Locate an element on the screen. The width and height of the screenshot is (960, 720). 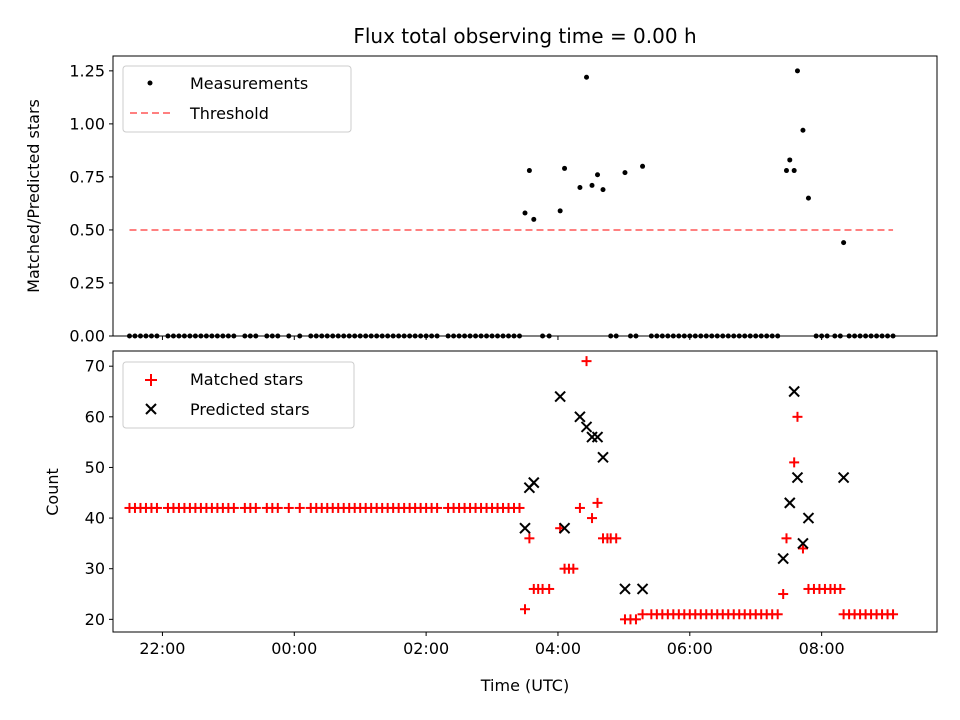
y-tick-label: 40 is located at coordinates (95, 518).